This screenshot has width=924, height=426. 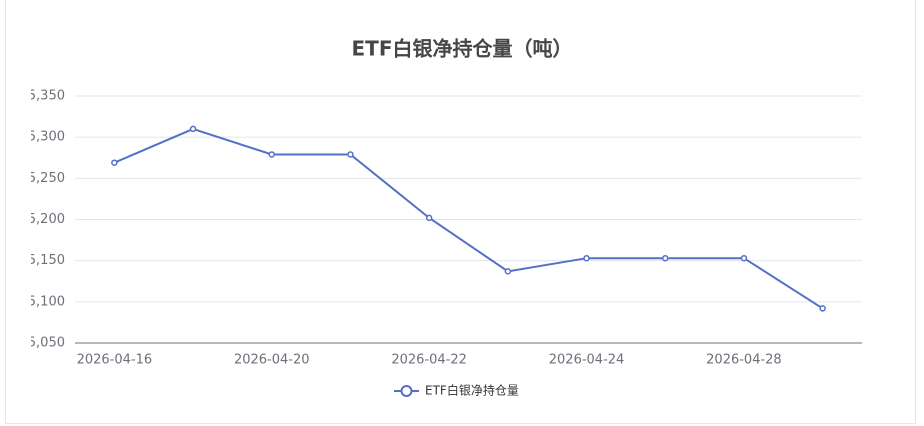 What do you see at coordinates (472, 390) in the screenshot?
I see `legend-label: ETF白银净持仓量` at bounding box center [472, 390].